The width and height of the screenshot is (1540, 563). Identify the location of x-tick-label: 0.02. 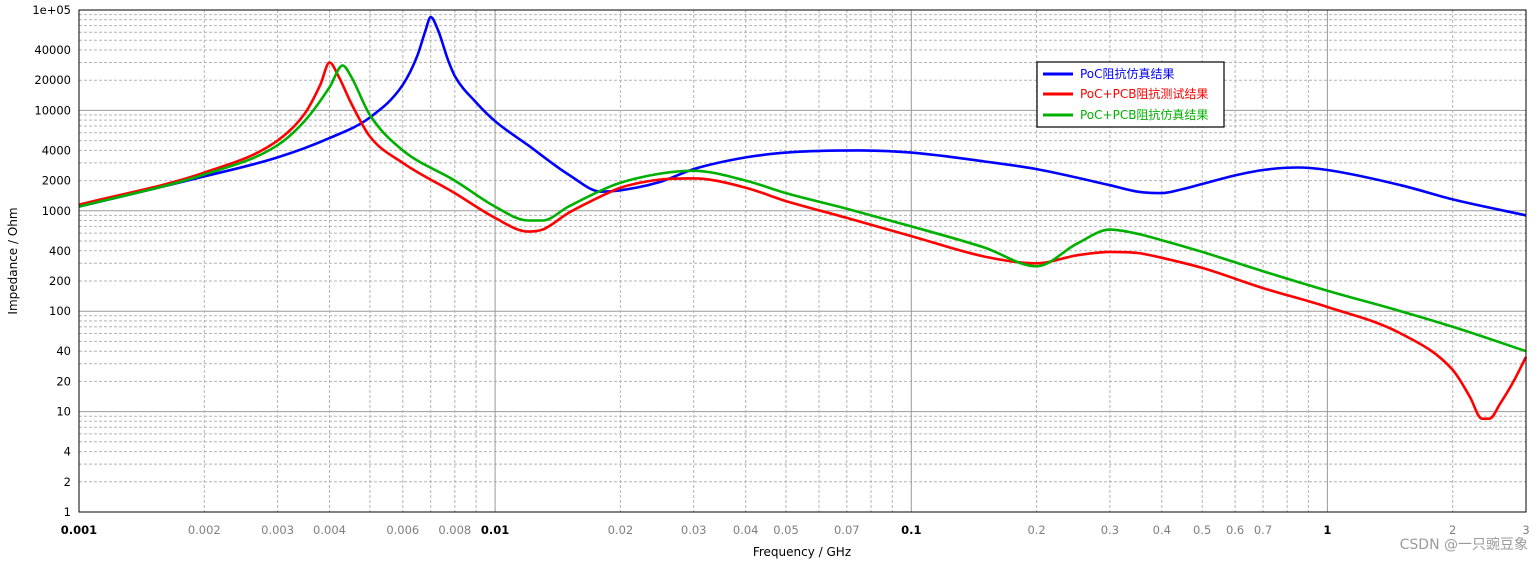
(621, 530).